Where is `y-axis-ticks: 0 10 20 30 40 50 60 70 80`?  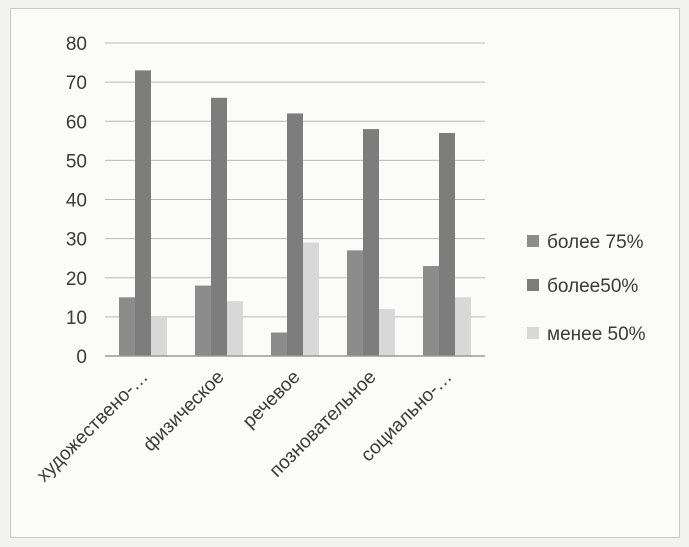
y-axis-ticks: 0 10 20 30 40 50 60 70 80 is located at coordinates (76, 201).